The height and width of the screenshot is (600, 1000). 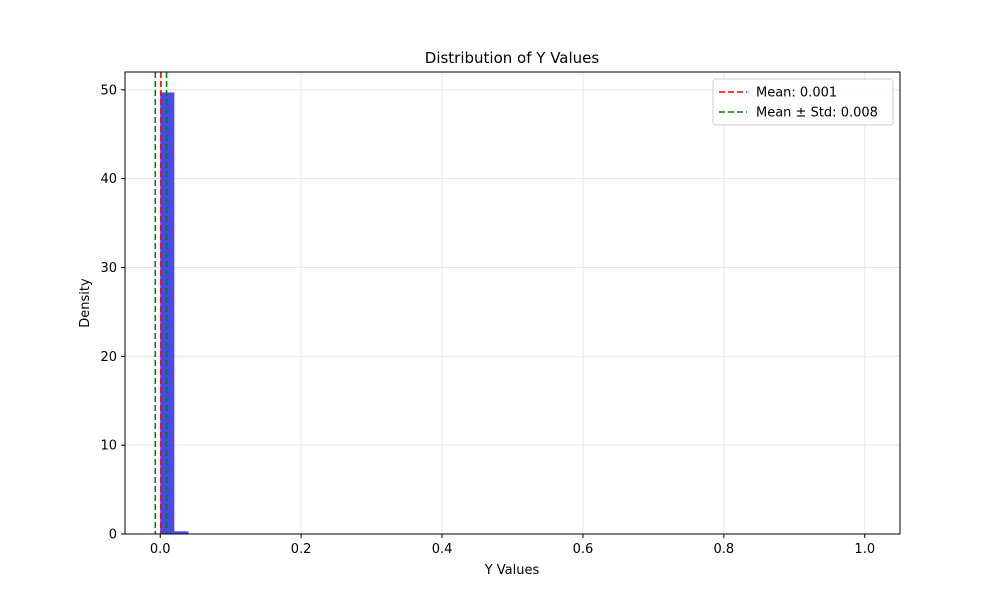 I want to click on y-tick-label: 50, so click(x=108, y=90).